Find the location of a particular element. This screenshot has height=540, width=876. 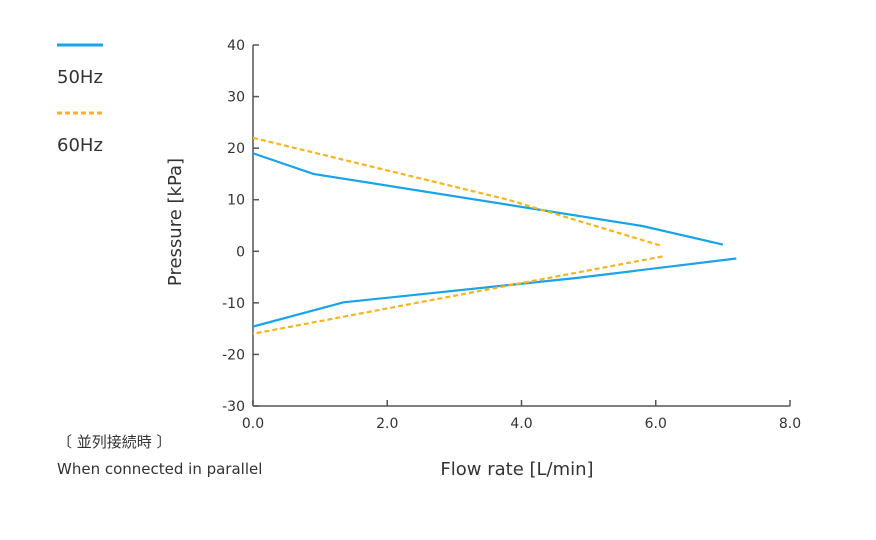

y-tick-label: -20 is located at coordinates (233, 355).